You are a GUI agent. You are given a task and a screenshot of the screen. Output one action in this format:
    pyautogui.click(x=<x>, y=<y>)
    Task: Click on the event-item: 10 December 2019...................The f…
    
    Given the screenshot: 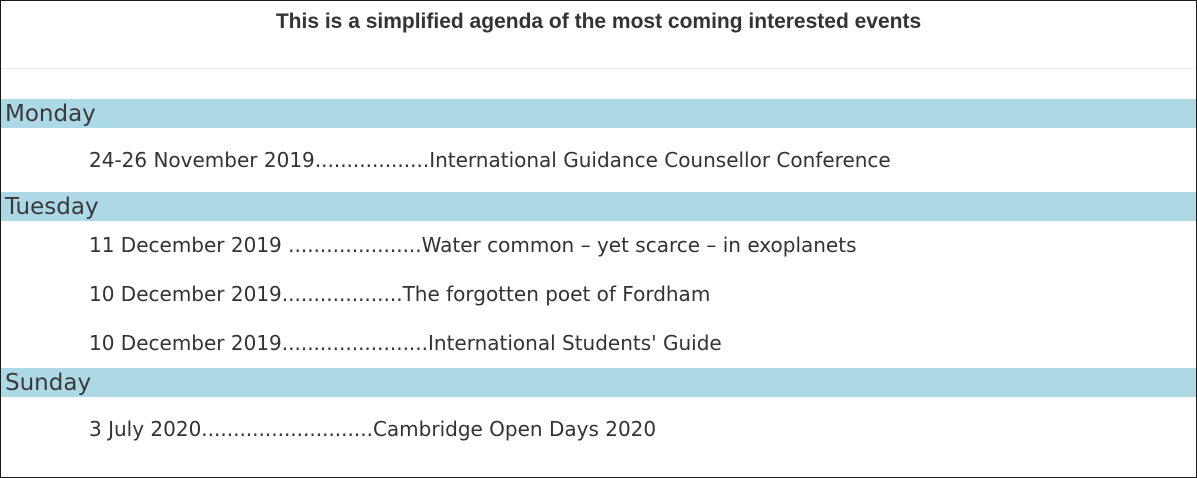 What is the action you would take?
    pyautogui.click(x=400, y=294)
    